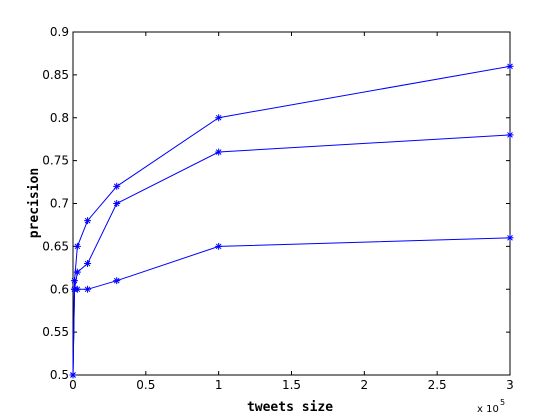 This screenshot has width=560, height=420. What do you see at coordinates (510, 385) in the screenshot?
I see `x-tick-label: 3` at bounding box center [510, 385].